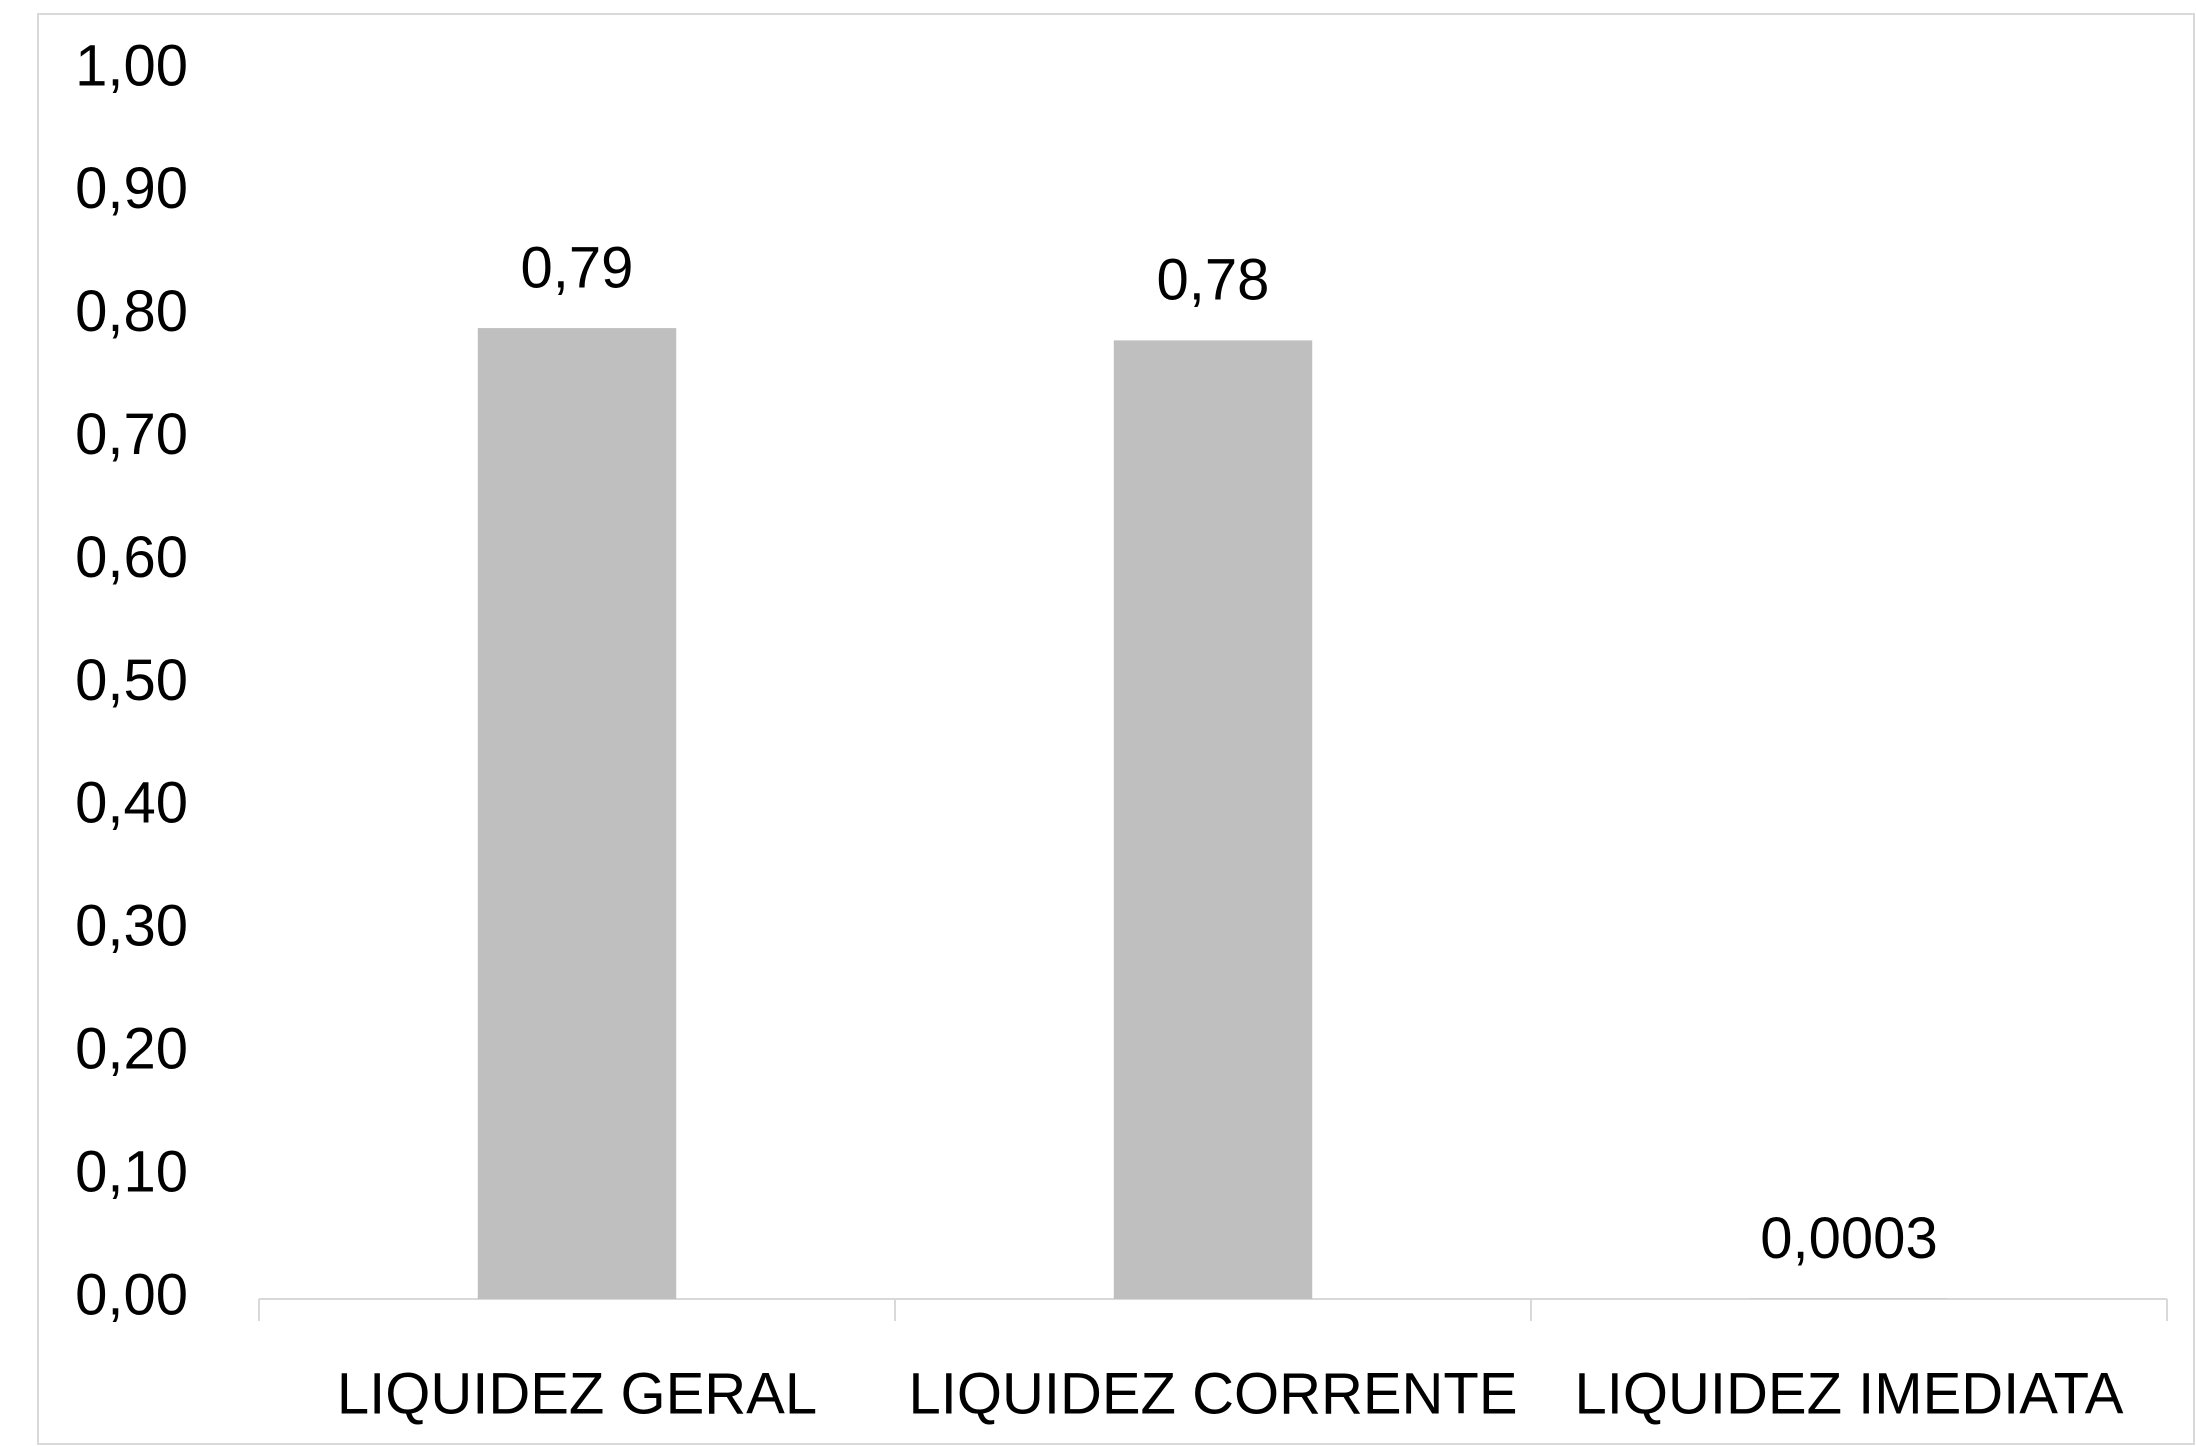 The image size is (2196, 1446). Describe the element at coordinates (577, 1393) in the screenshot. I see `x-tick-label: LIQUIDEZ GERAL` at that location.